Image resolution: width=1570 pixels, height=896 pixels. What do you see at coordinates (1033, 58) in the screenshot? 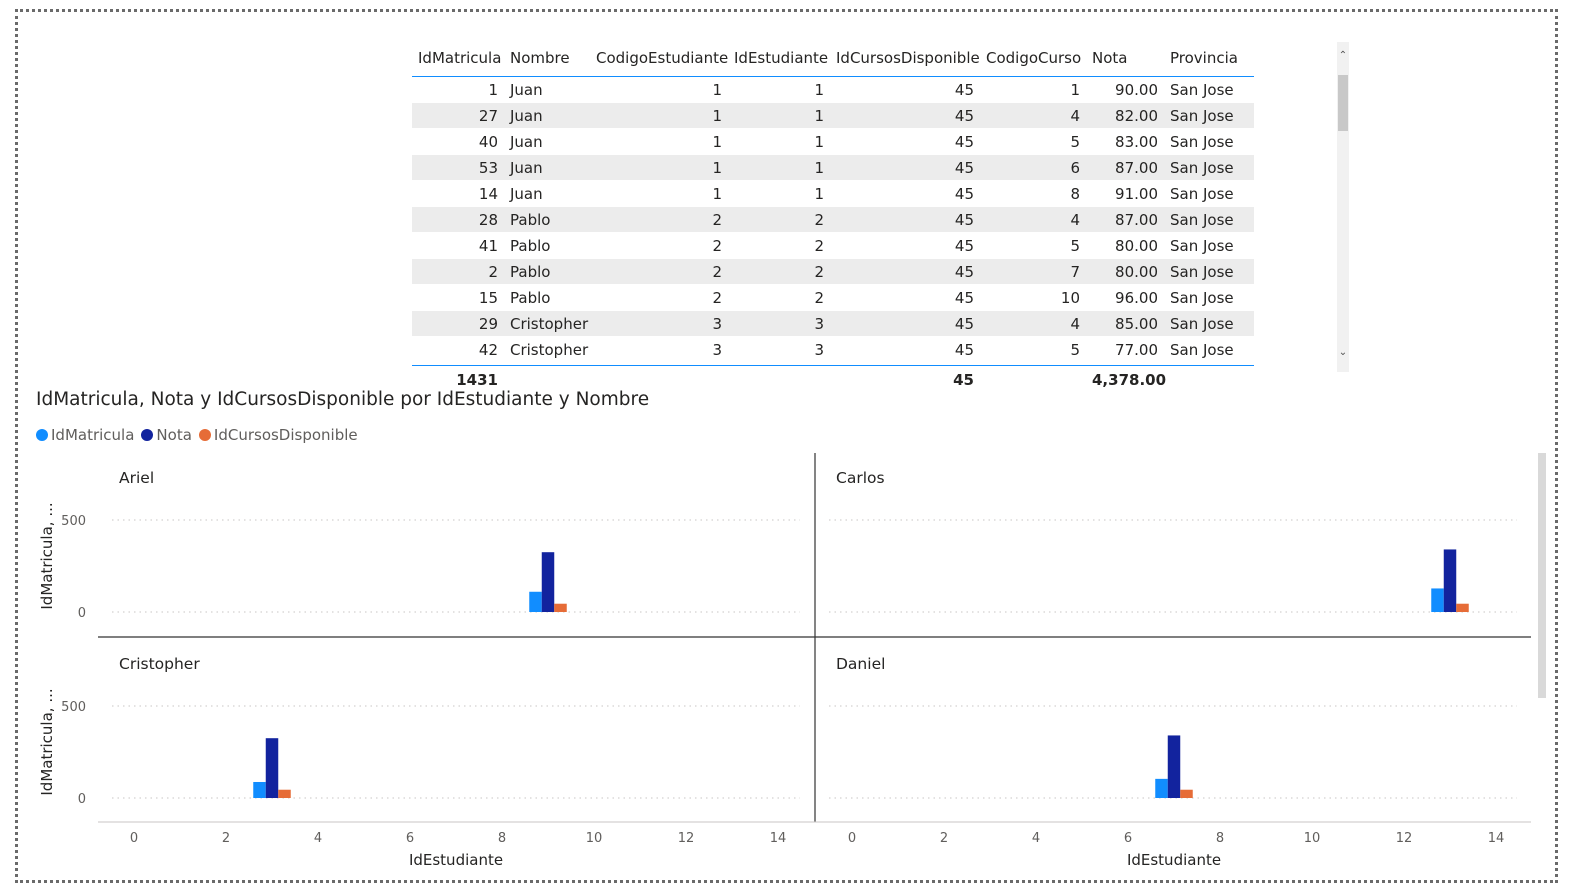
I see `column-header: CodigoCurso` at bounding box center [1033, 58].